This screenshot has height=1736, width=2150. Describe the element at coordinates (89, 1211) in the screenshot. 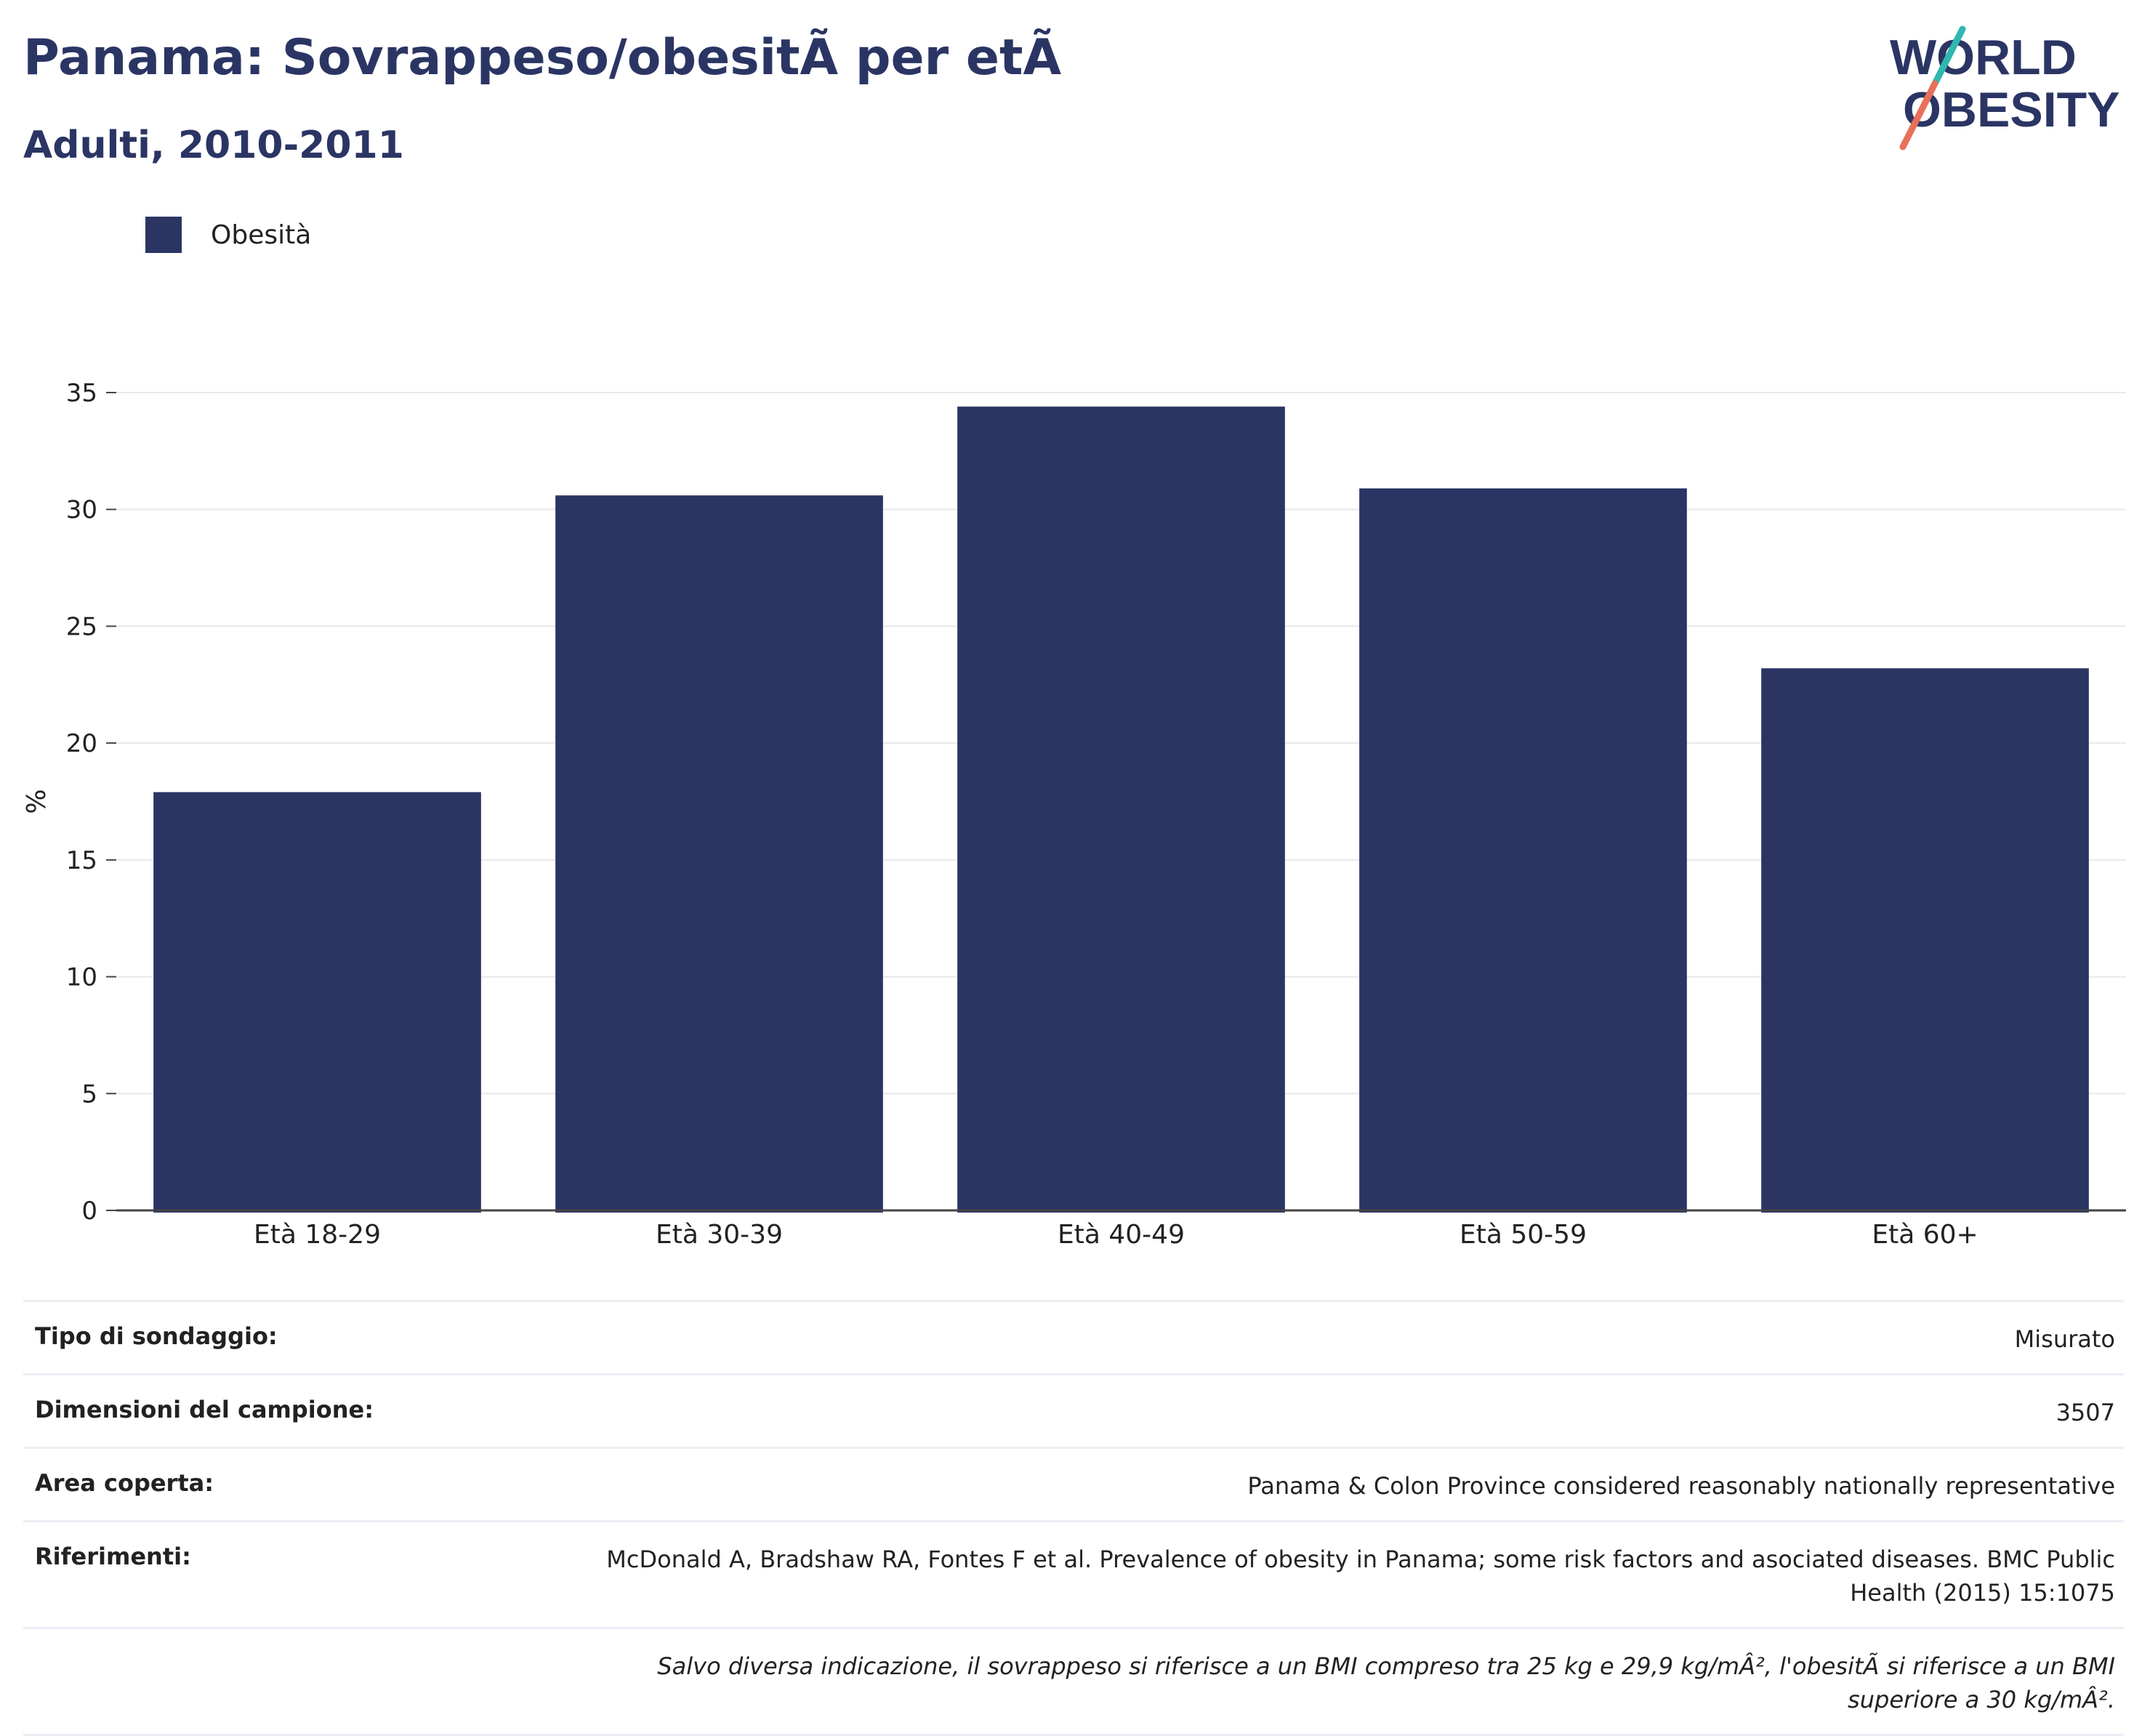

I see `y-tick-label: 0` at that location.